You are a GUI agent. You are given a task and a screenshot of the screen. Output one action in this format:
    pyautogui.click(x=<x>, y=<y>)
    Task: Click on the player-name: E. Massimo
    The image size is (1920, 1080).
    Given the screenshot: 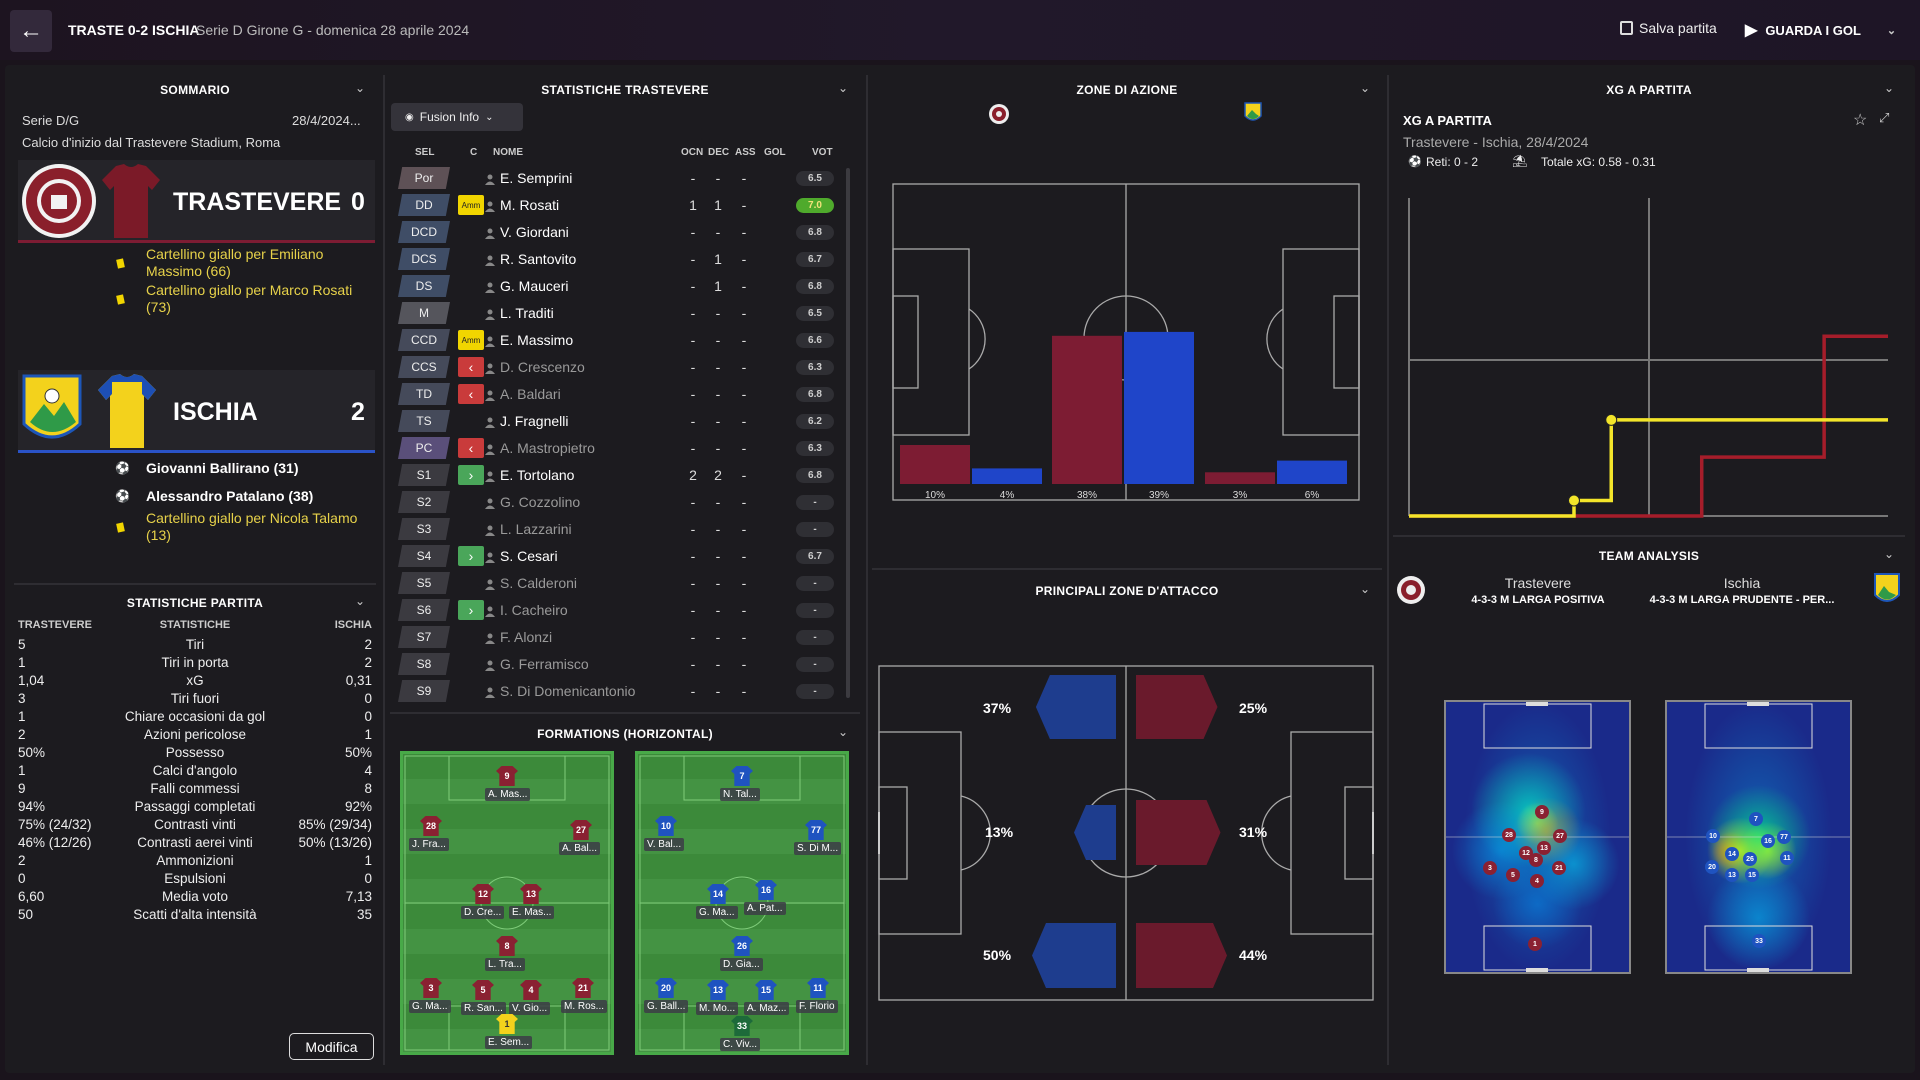 What is the action you would take?
    pyautogui.click(x=537, y=340)
    